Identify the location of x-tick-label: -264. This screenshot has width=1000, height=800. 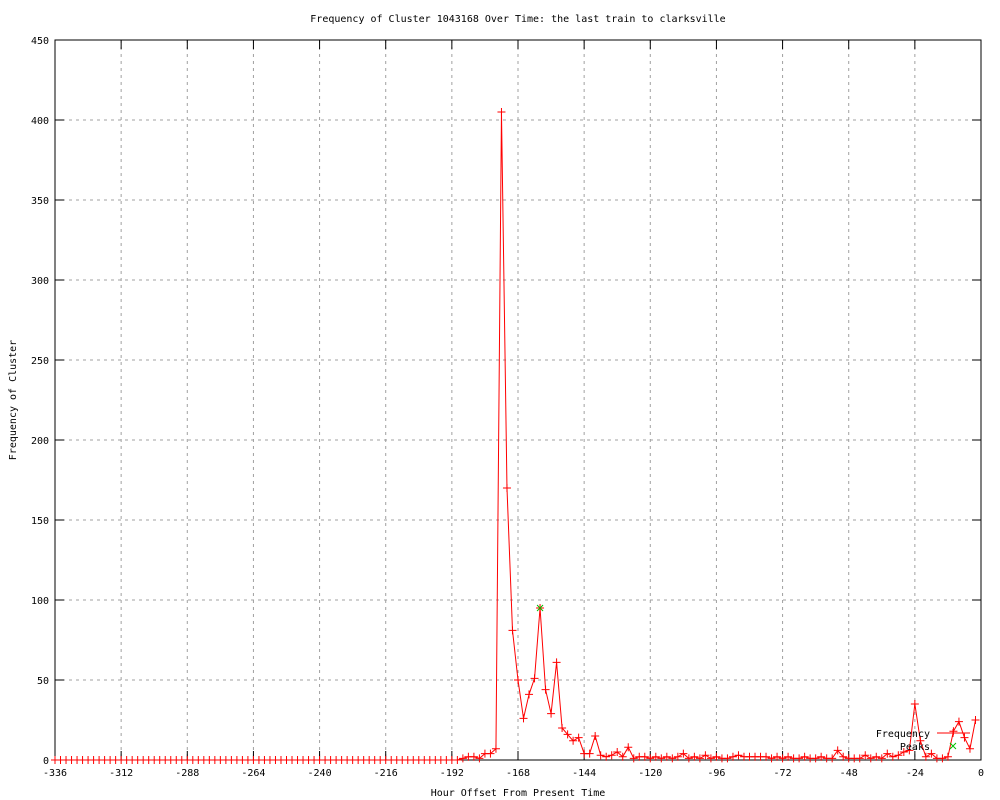
(253, 773).